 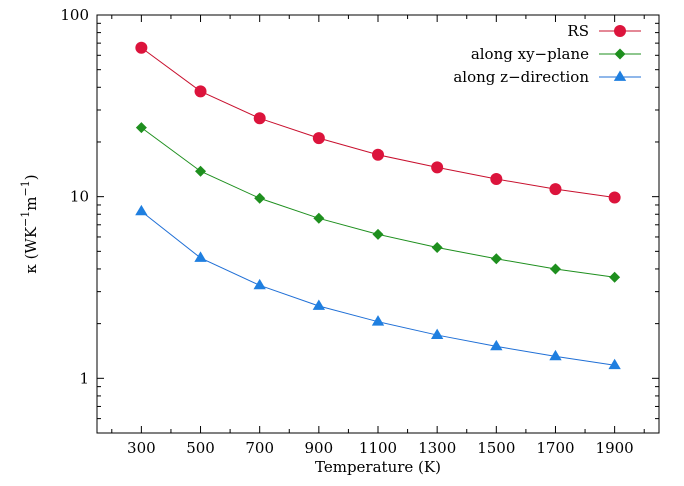 I want to click on legend: RS along xy−plane along z−direction, so click(x=547, y=54).